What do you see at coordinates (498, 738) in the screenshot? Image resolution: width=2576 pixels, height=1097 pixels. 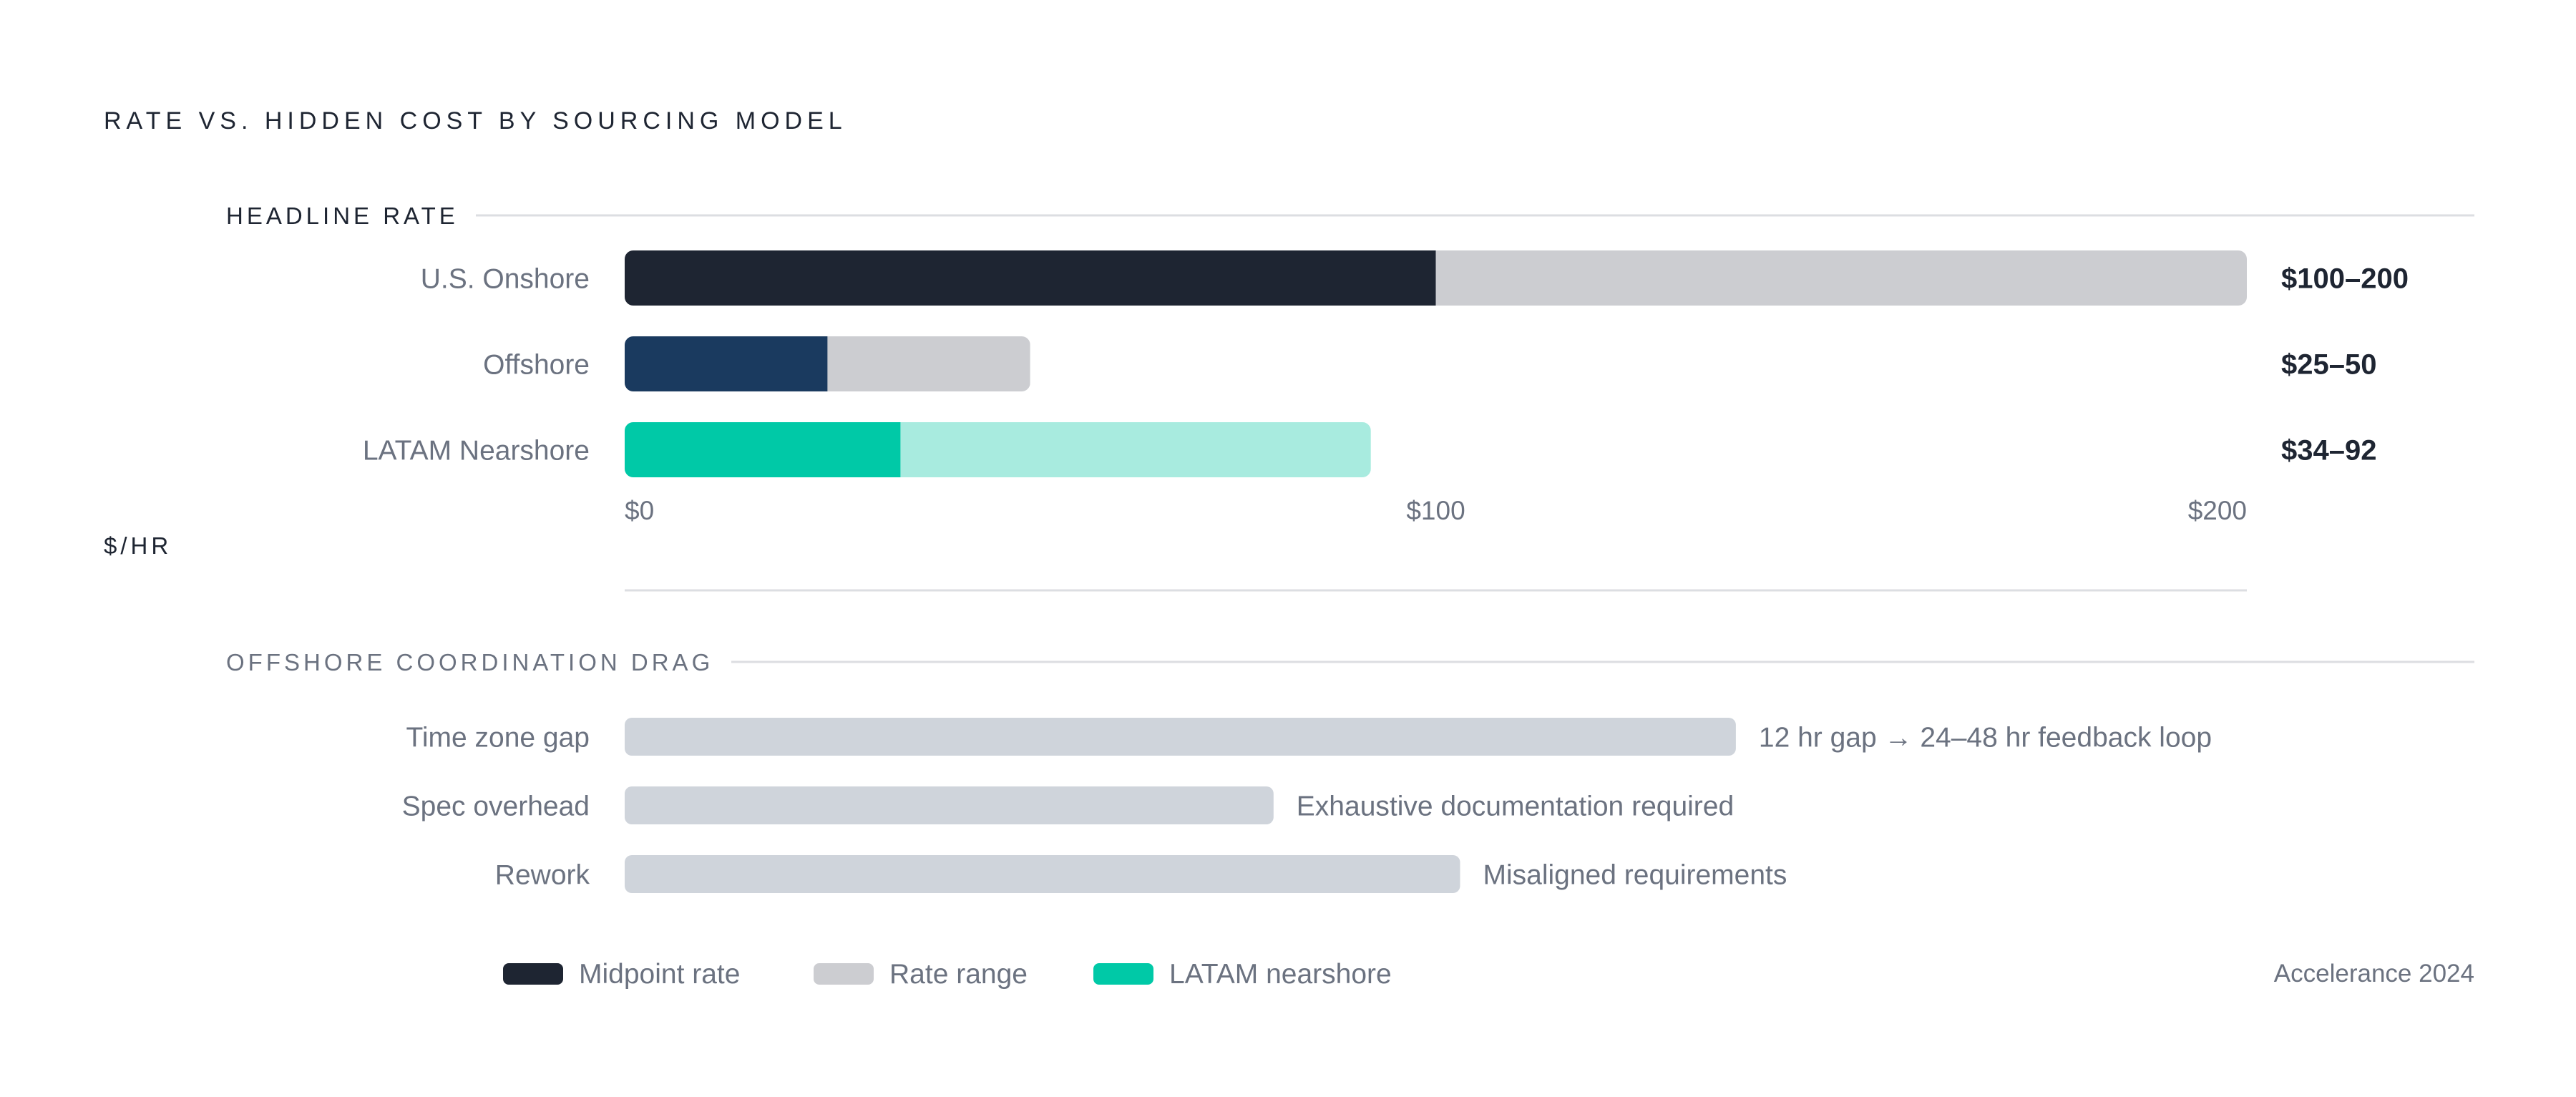 I see `drag-row-label: Time zone gap` at bounding box center [498, 738].